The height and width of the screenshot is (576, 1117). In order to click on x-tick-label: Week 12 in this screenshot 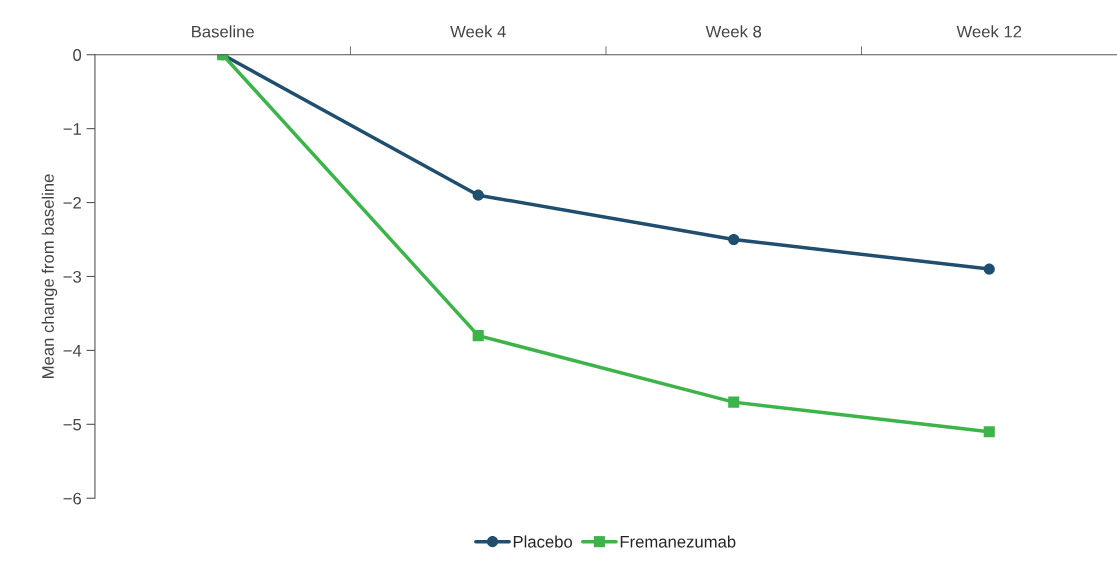, I will do `click(989, 31)`.